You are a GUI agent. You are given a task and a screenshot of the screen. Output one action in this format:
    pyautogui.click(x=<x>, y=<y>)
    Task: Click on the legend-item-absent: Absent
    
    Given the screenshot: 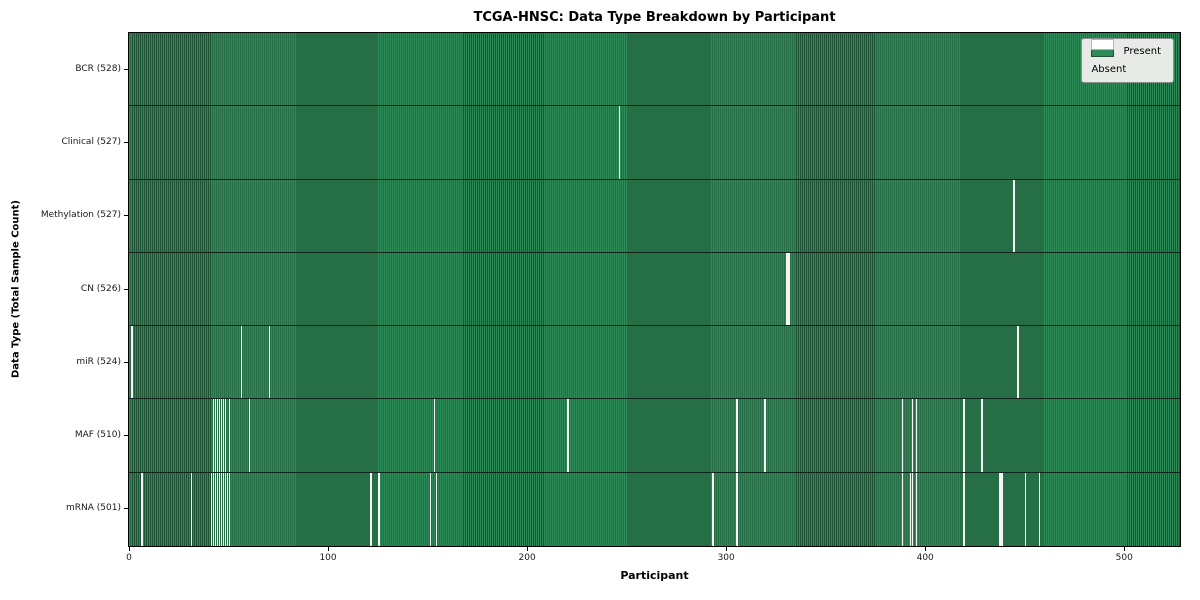 What is the action you would take?
    pyautogui.click(x=1126, y=57)
    